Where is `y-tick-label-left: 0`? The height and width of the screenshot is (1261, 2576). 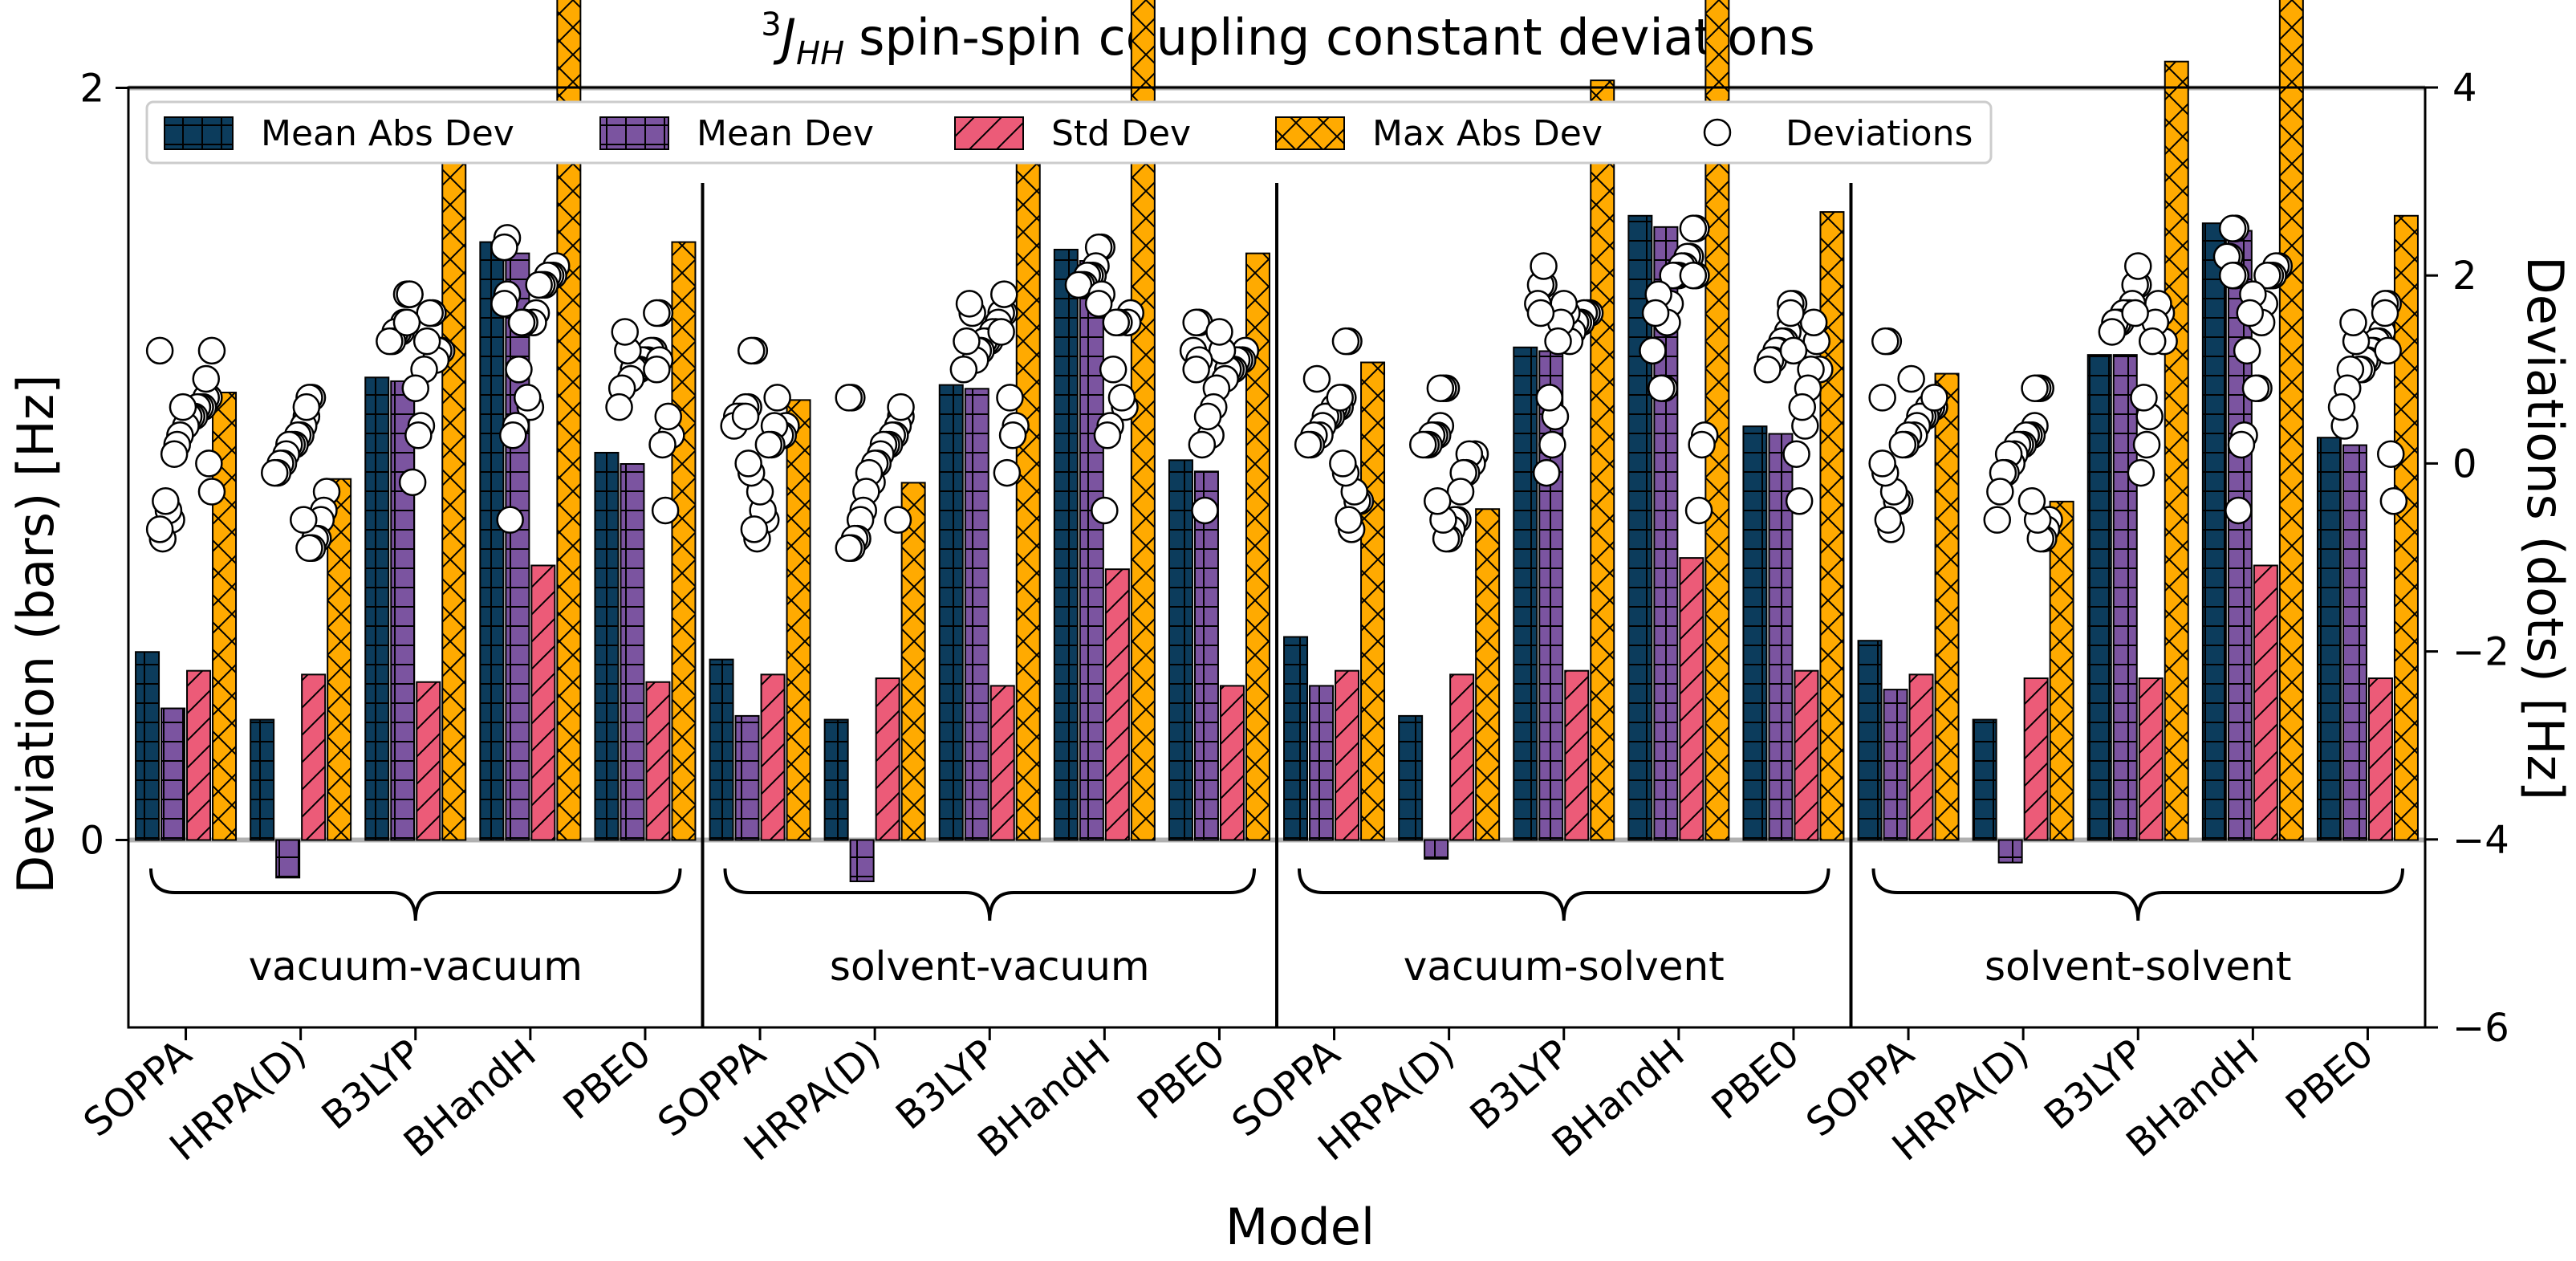 y-tick-label-left: 0 is located at coordinates (92, 841).